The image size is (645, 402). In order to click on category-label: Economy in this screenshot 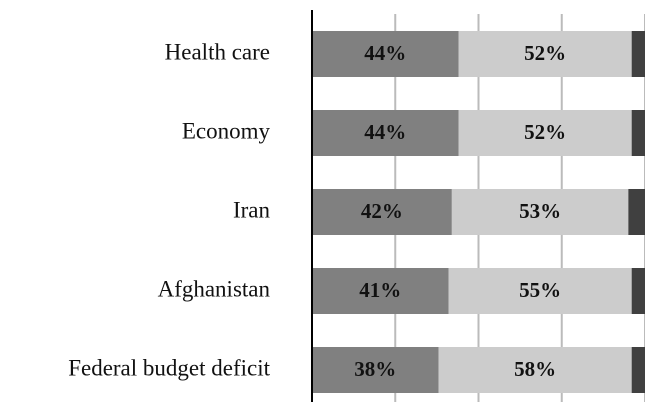, I will do `click(226, 130)`.